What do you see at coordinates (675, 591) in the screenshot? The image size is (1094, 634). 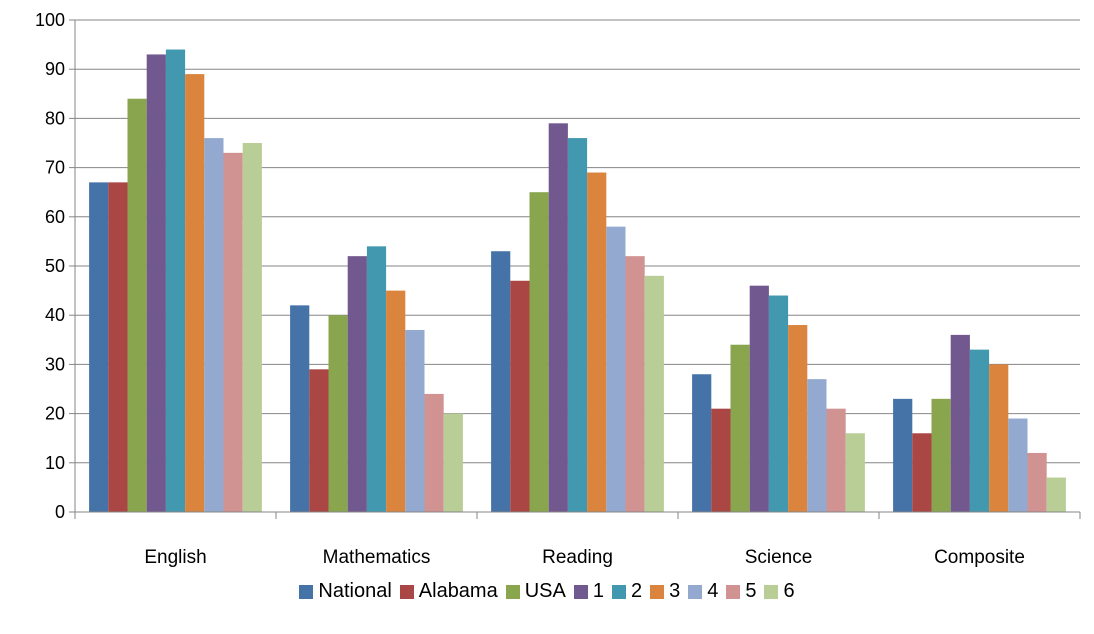 I see `legend-label: 3` at bounding box center [675, 591].